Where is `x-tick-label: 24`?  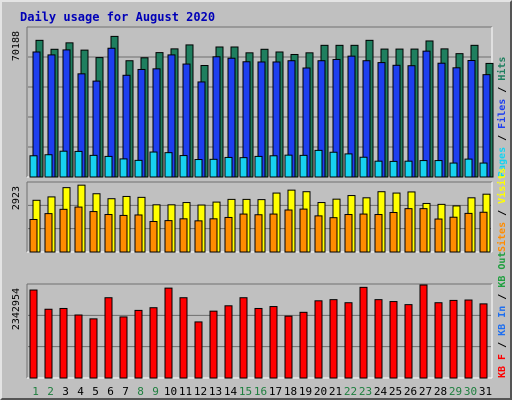 x-tick-label: 24 is located at coordinates (381, 391).